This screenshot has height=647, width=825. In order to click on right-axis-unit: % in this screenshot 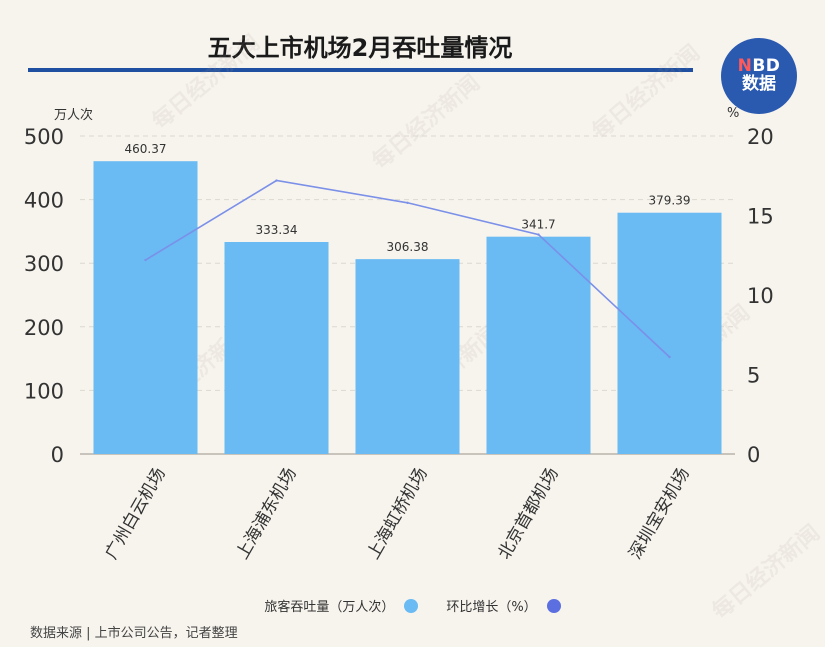, I will do `click(733, 113)`.